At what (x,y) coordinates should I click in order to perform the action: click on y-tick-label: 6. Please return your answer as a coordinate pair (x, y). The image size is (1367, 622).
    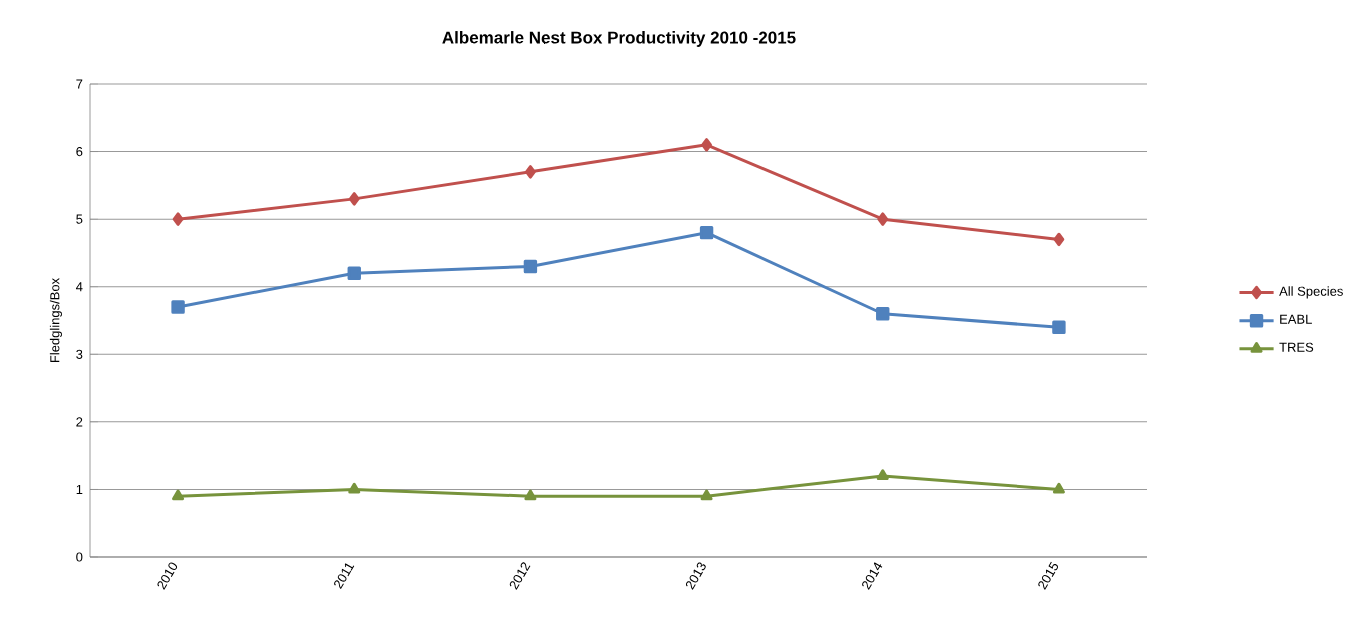
    Looking at the image, I should click on (79, 152).